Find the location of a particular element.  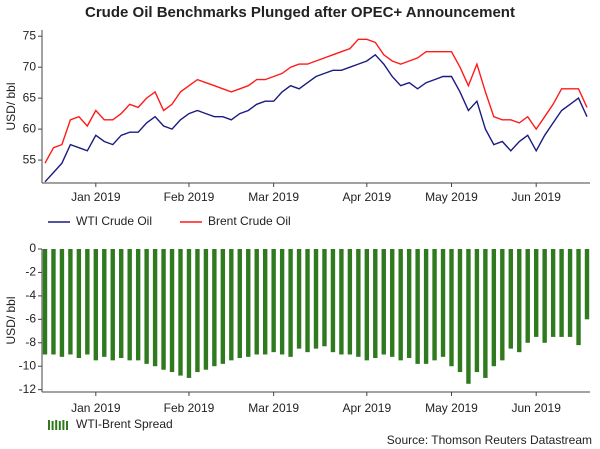

y-tick-label: -4 is located at coordinates (30, 295).